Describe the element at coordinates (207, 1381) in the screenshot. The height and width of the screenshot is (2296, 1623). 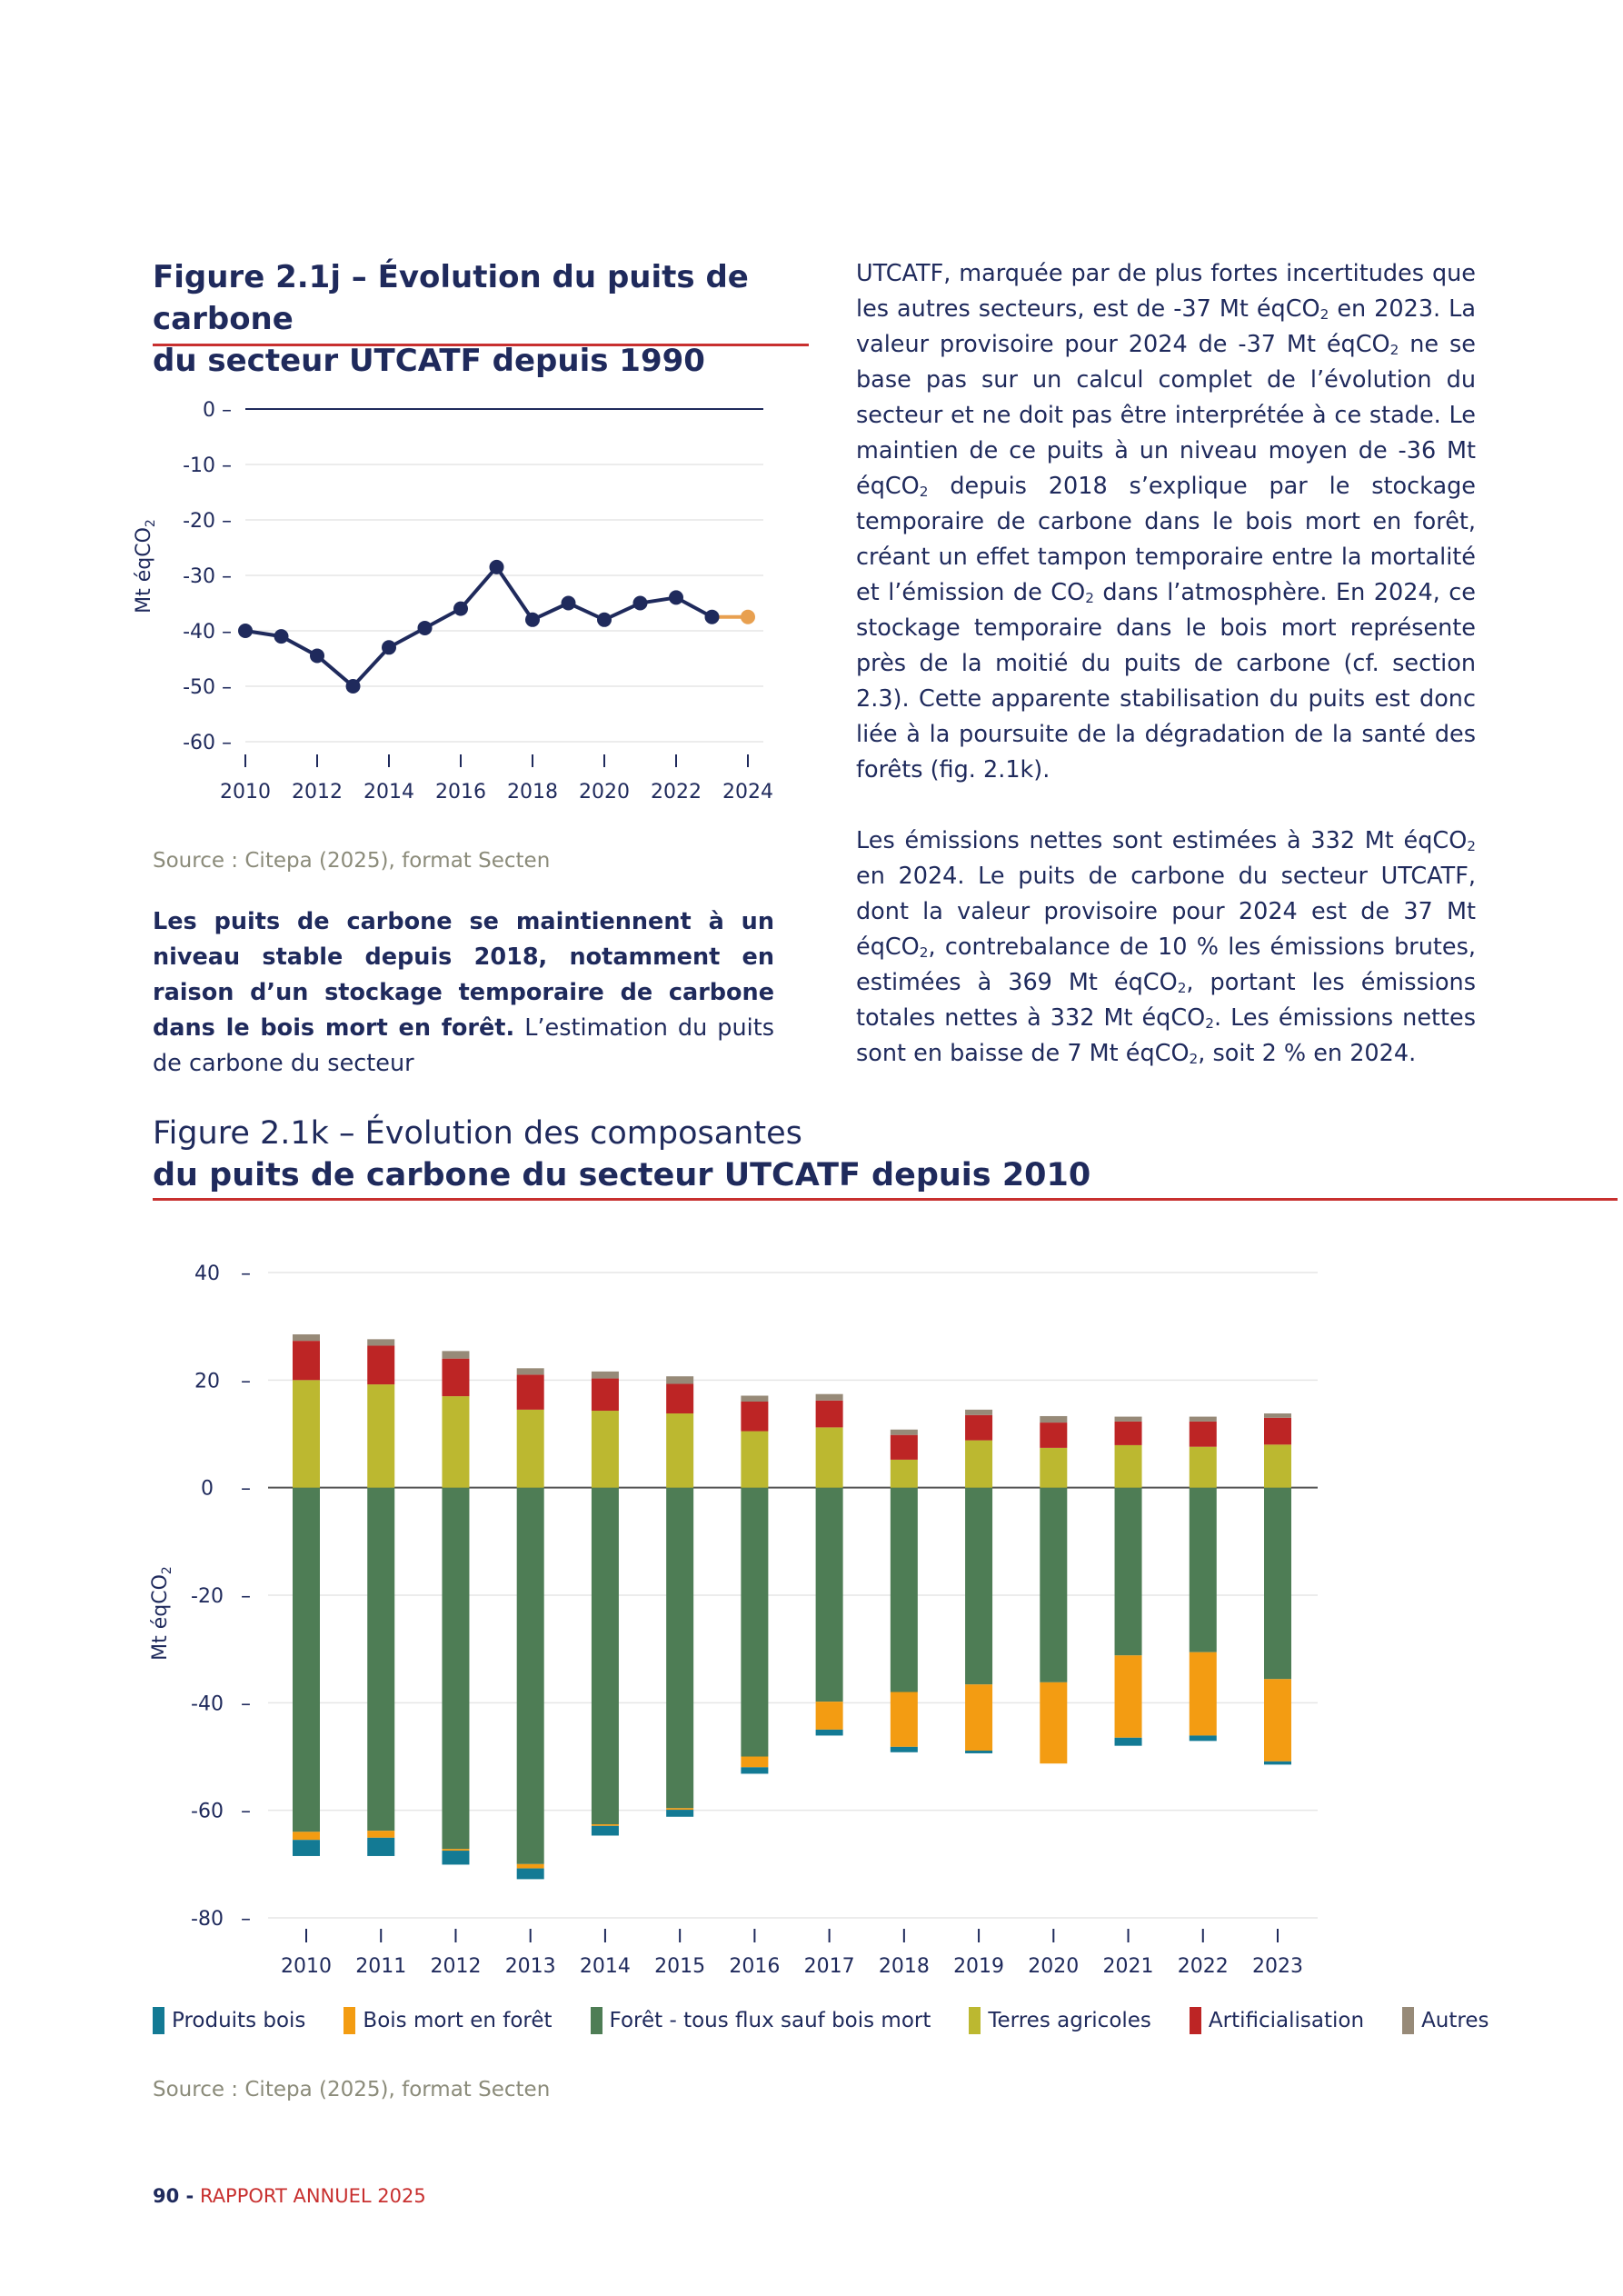
I see `y-tick-label: 20` at that location.